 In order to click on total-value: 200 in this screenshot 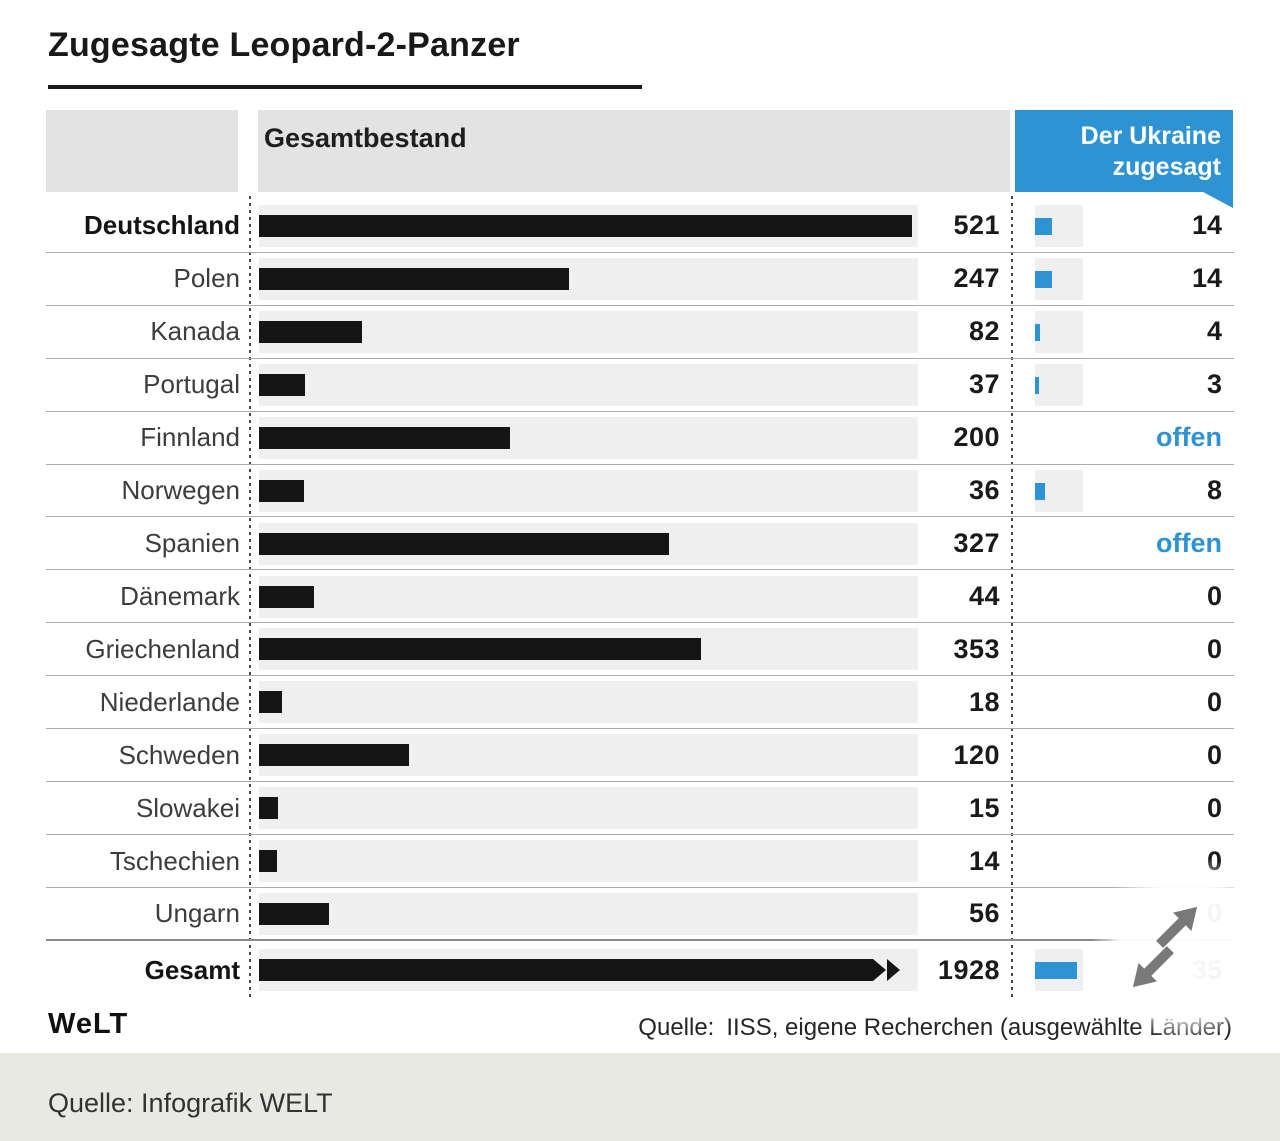, I will do `click(976, 437)`.